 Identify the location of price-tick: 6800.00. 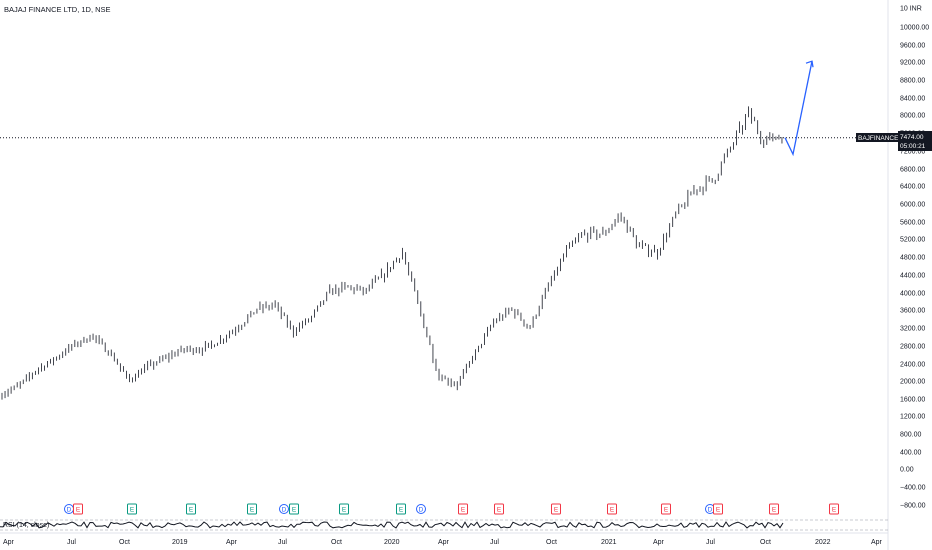
(912, 170).